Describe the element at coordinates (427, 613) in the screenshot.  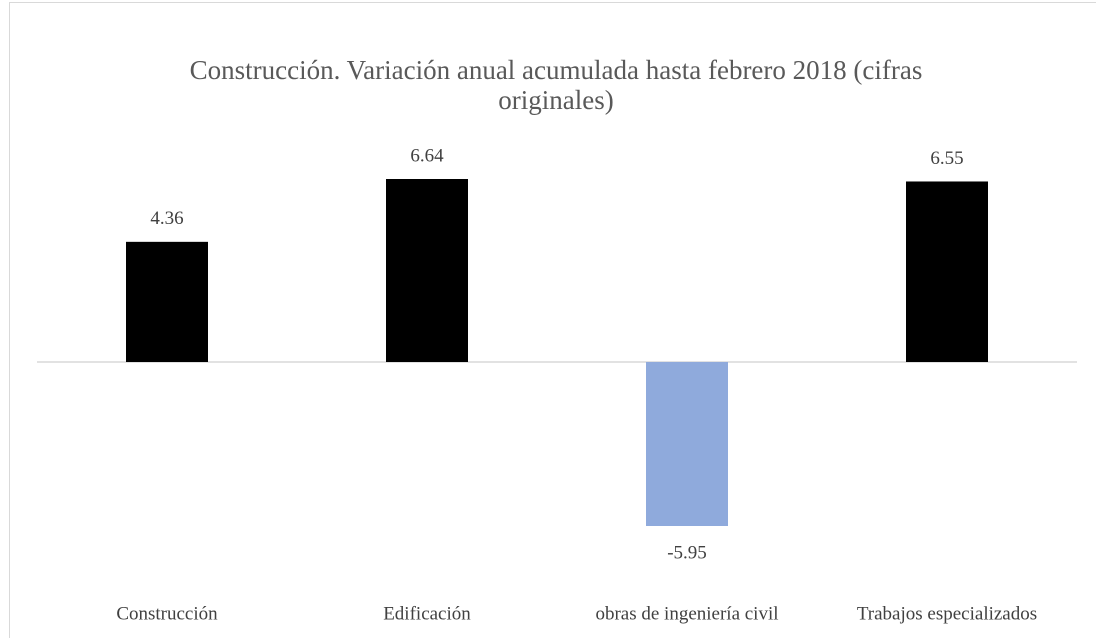
I see `x-tick-label: Edificación` at that location.